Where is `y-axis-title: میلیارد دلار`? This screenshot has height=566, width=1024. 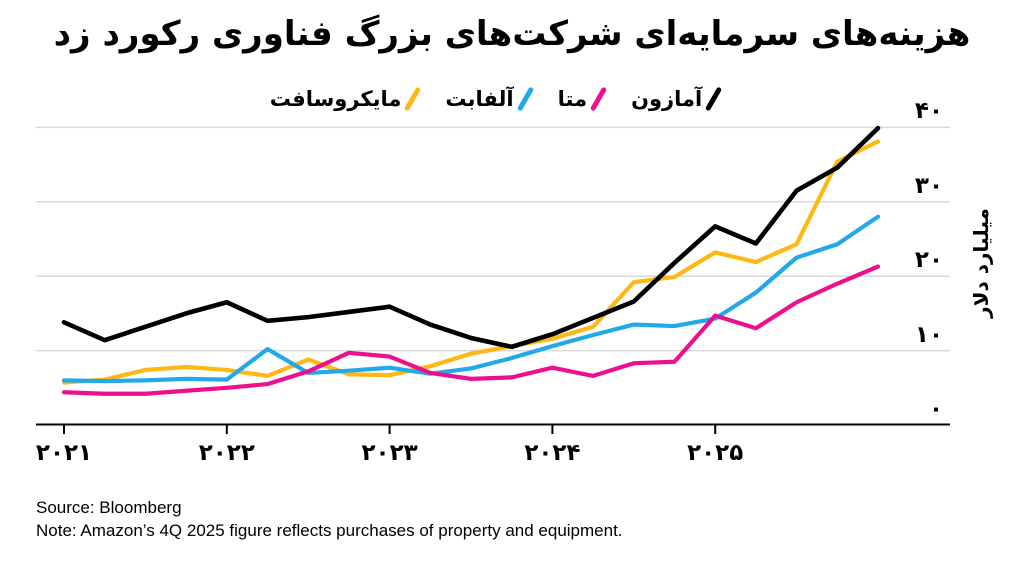
y-axis-title: میلیارد دلار is located at coordinates (981, 263).